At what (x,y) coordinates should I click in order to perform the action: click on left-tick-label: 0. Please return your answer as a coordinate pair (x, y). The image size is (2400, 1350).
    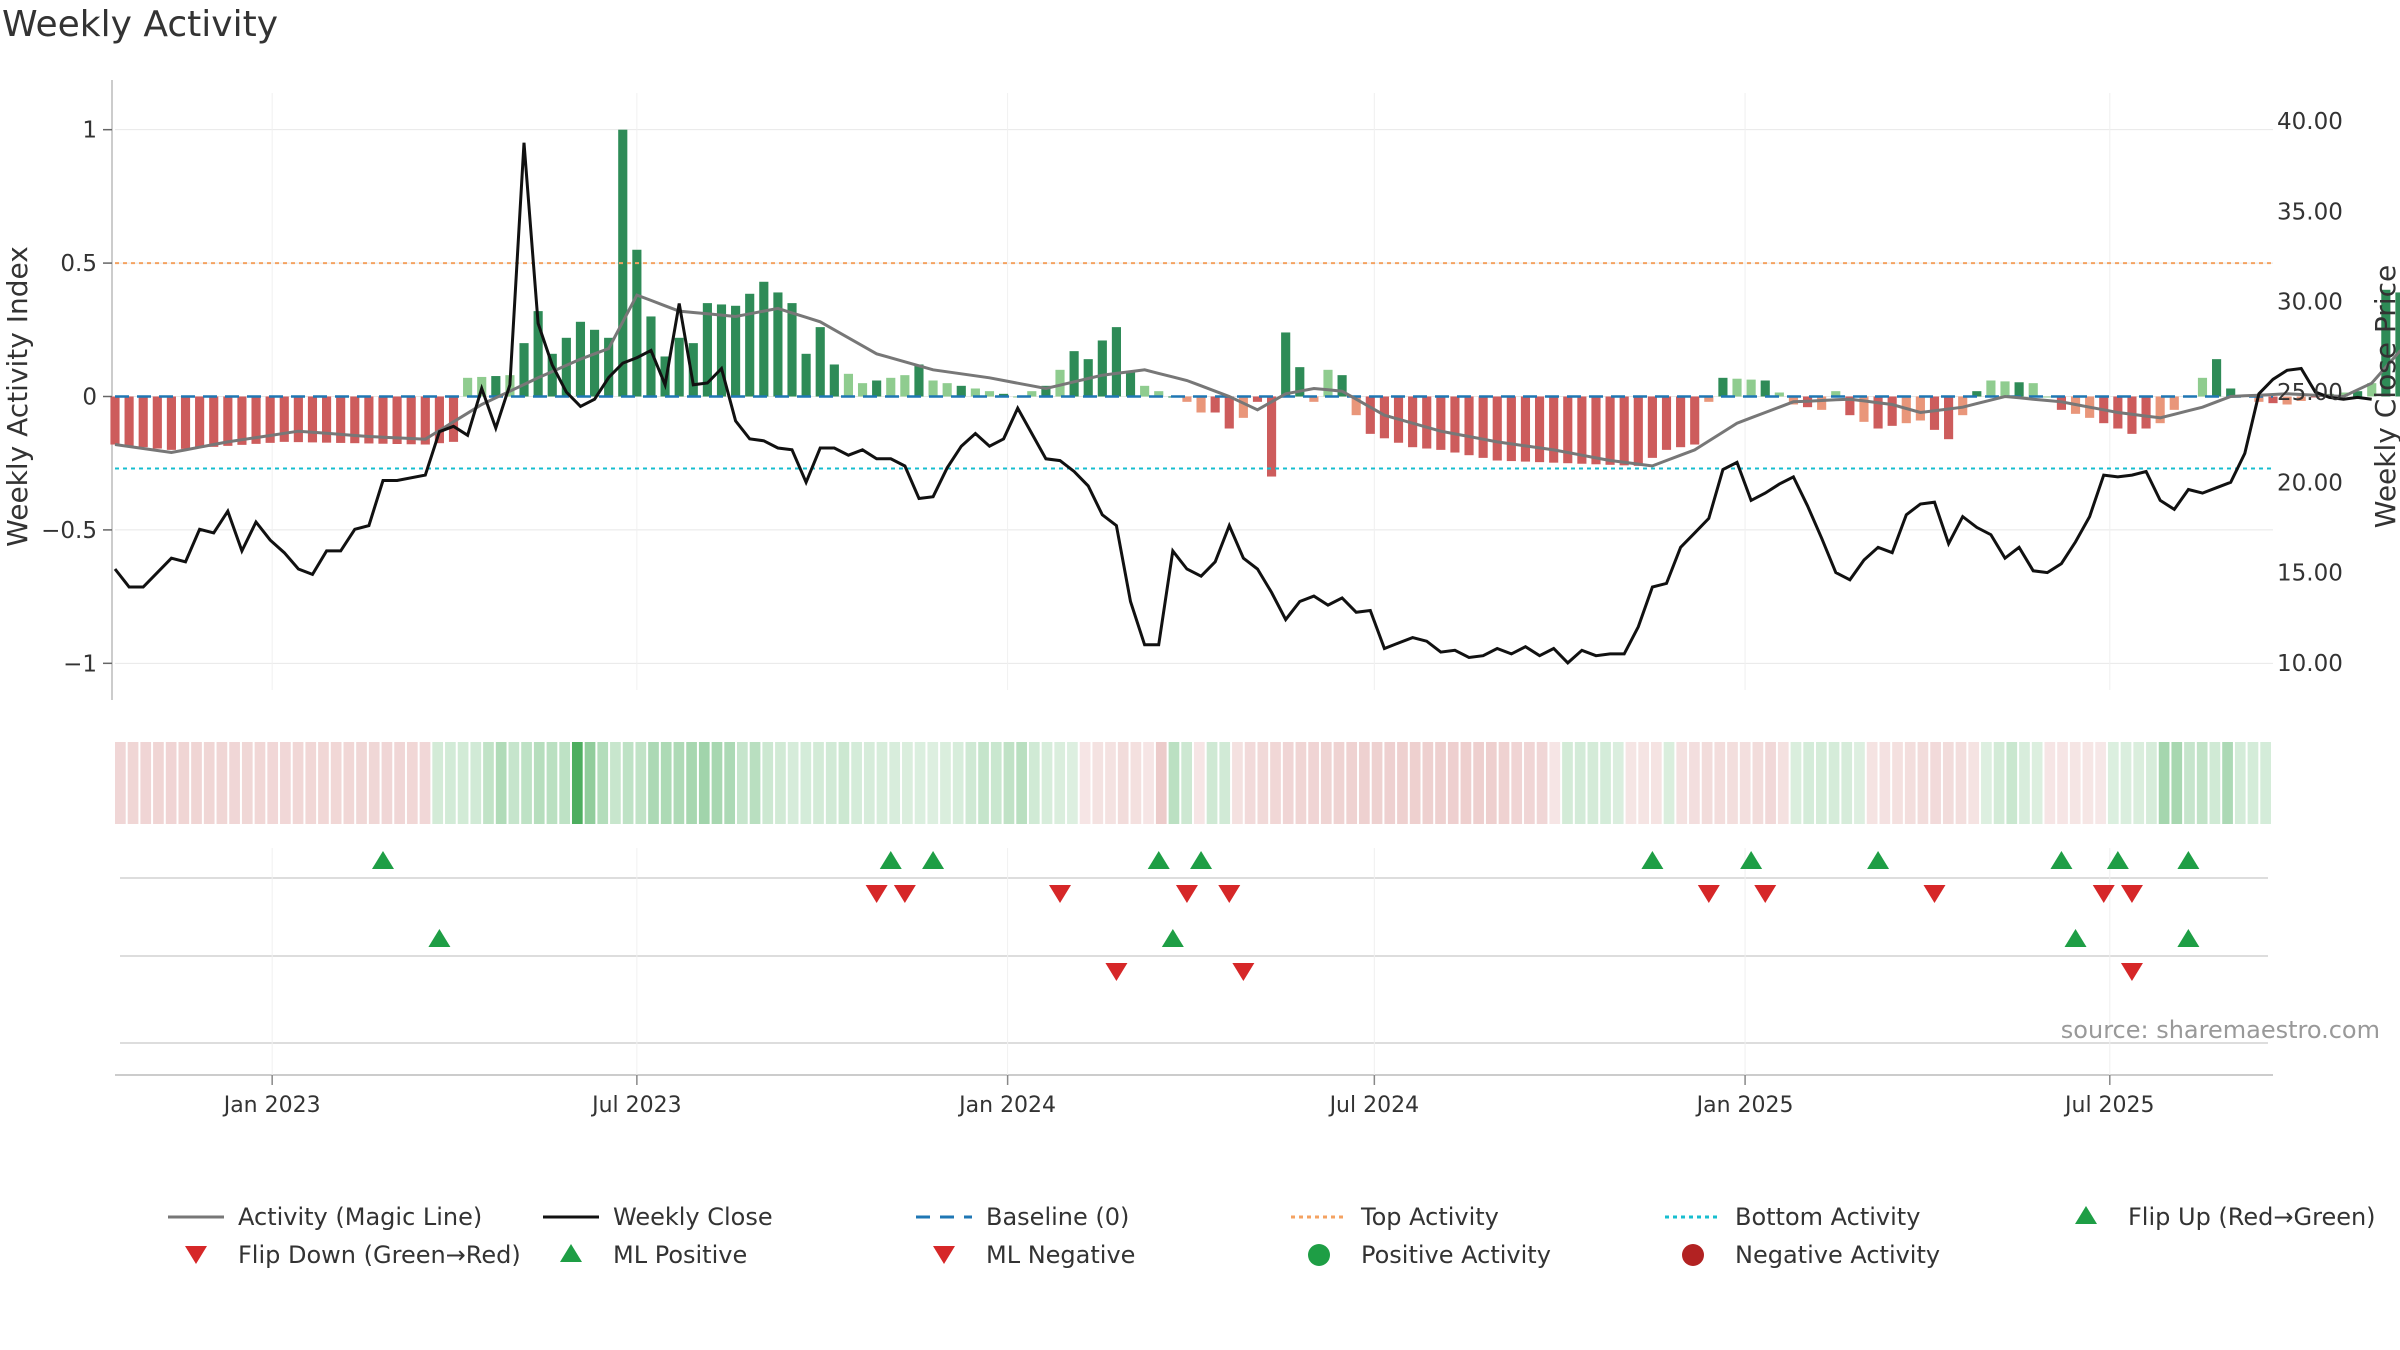
    Looking at the image, I should click on (89, 398).